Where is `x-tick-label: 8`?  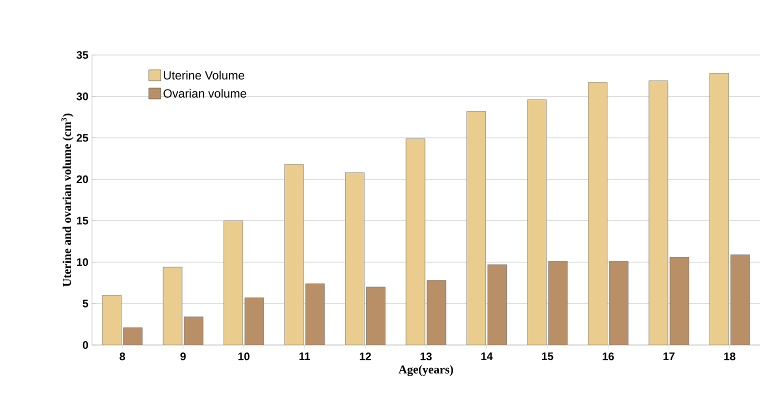
x-tick-label: 8 is located at coordinates (123, 356).